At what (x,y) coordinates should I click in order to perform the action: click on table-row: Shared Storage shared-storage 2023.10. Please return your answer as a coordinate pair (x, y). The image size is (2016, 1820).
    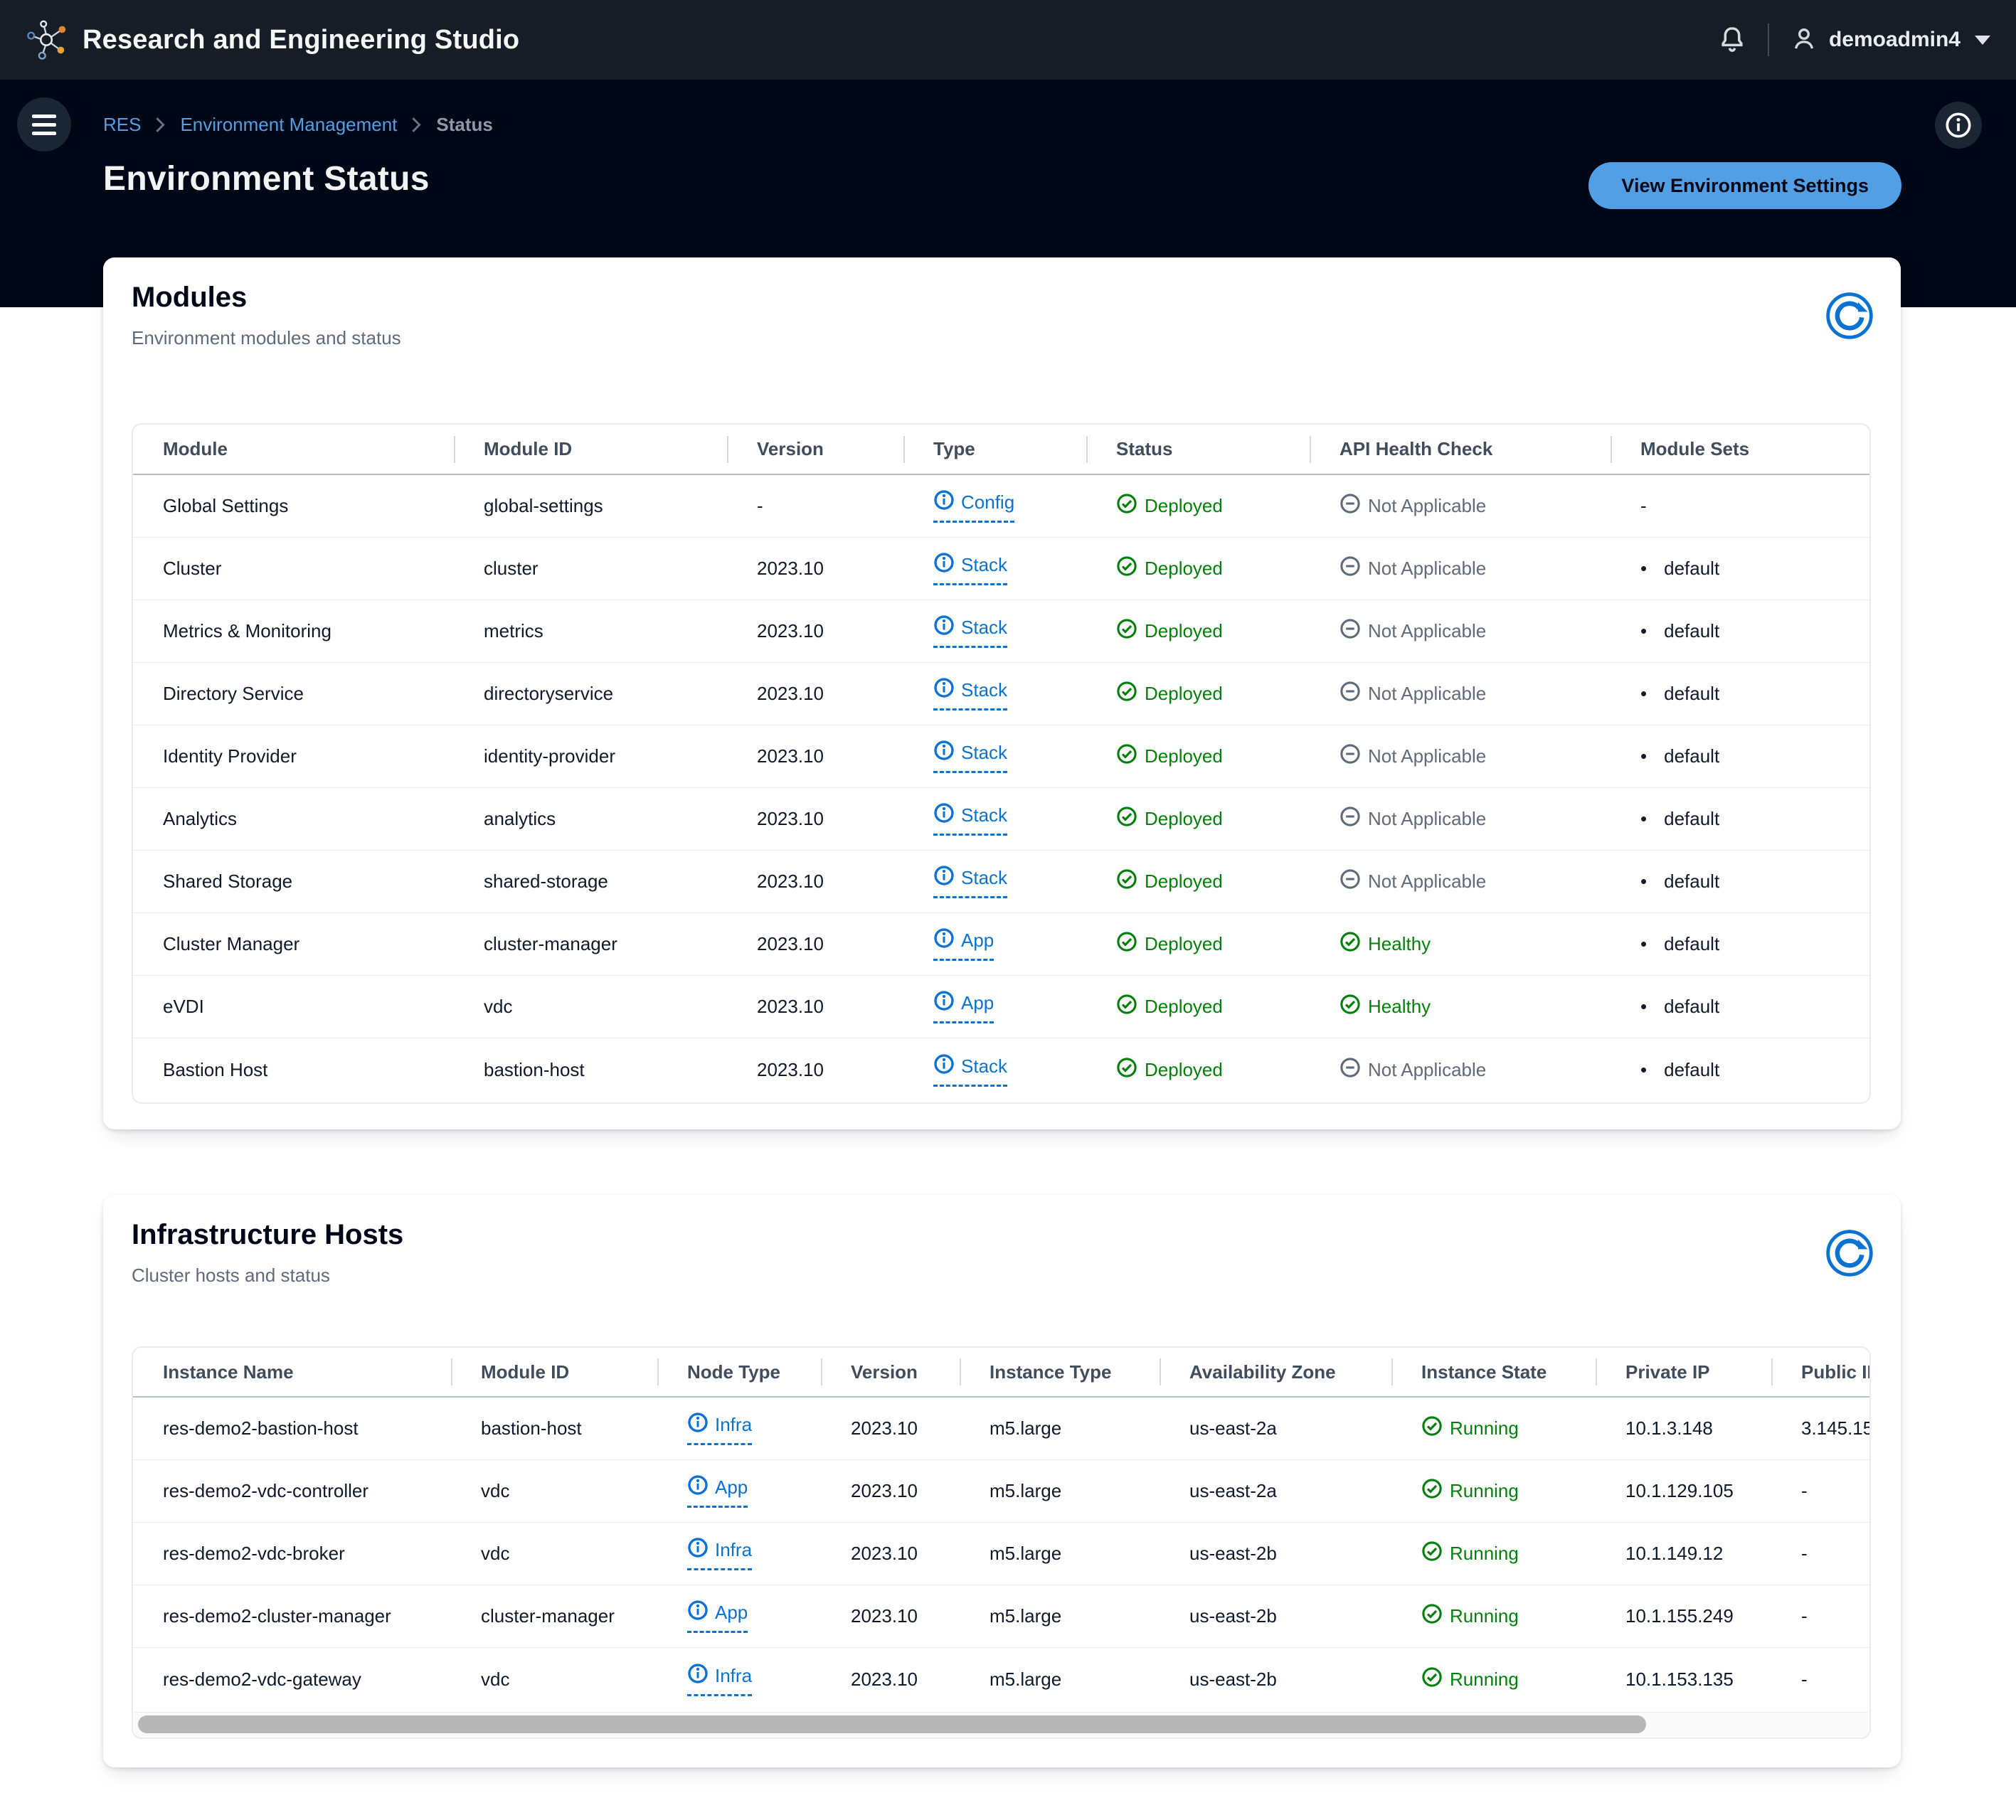
    Looking at the image, I should click on (1001, 882).